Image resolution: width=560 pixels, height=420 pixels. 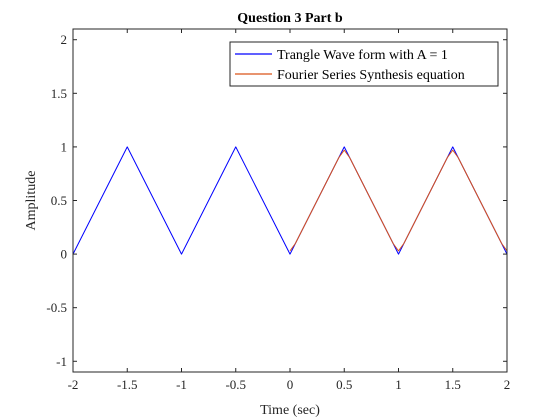 I want to click on x-tick-label: 0.5, so click(x=344, y=384).